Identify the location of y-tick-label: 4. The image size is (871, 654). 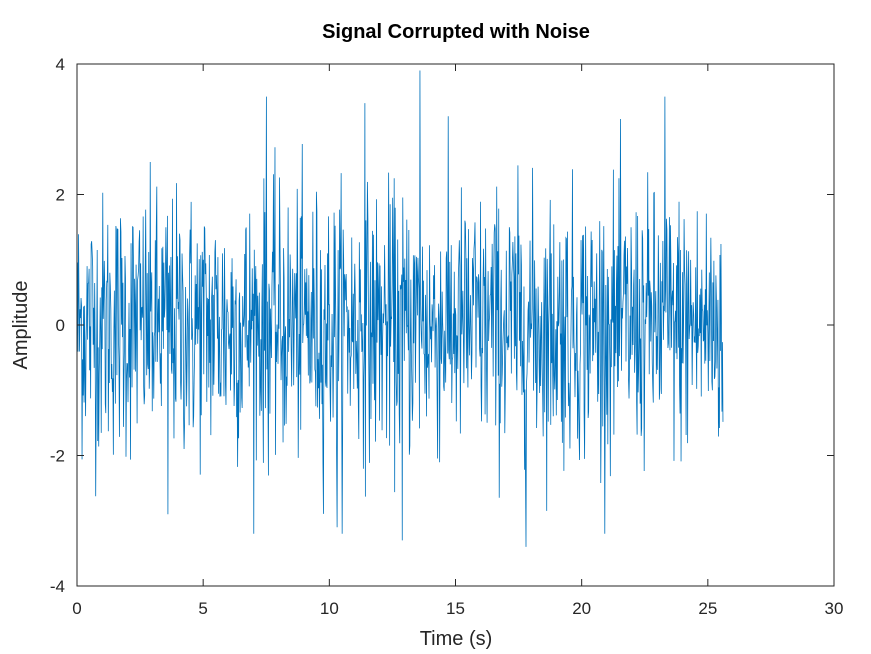
(60, 64).